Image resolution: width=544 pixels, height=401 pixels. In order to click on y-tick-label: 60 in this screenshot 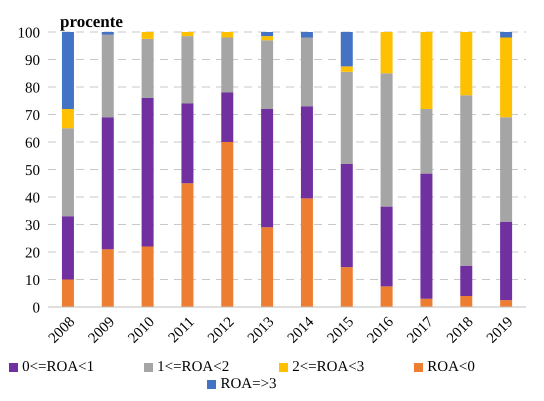, I will do `click(32, 143)`.